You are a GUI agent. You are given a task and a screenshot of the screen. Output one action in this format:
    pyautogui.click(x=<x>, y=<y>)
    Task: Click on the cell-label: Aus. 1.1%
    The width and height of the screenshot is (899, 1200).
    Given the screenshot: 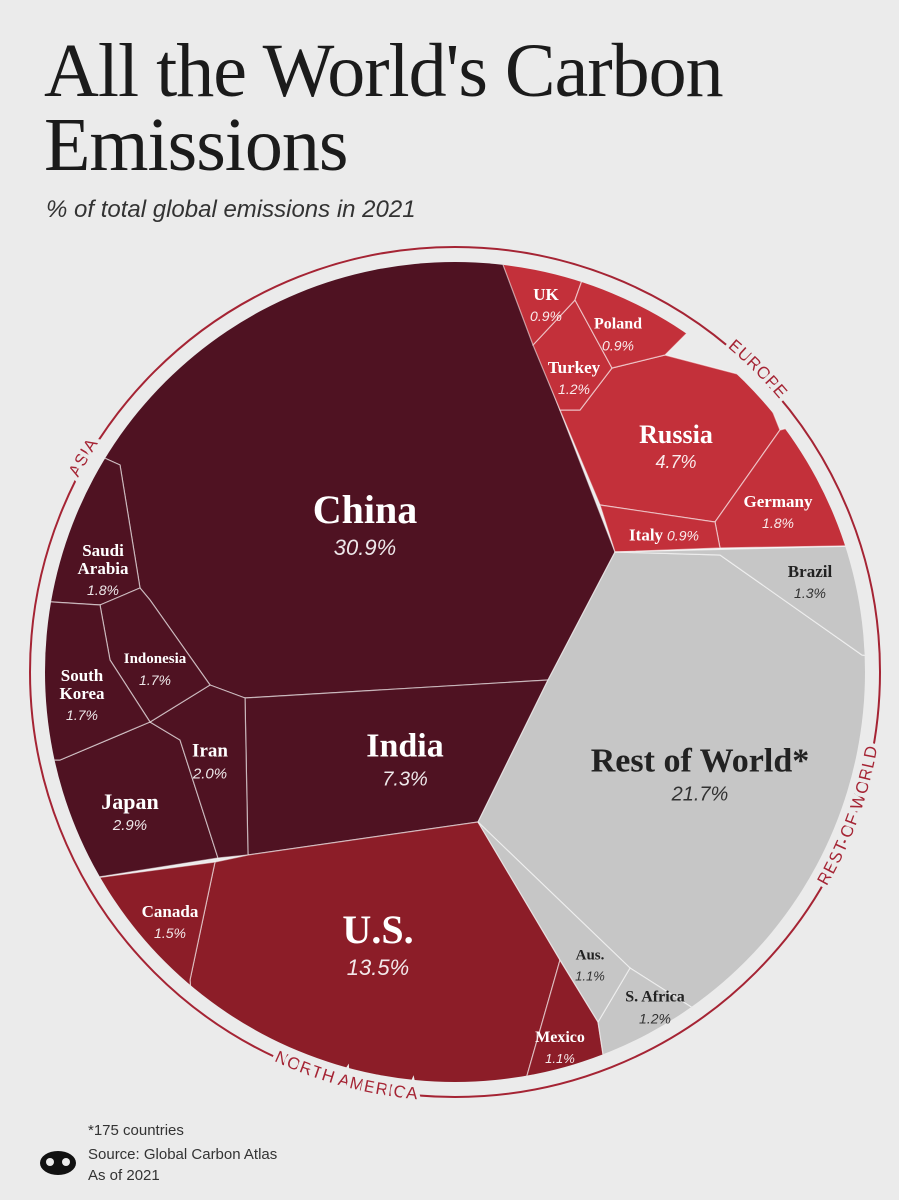 What is the action you would take?
    pyautogui.click(x=590, y=965)
    